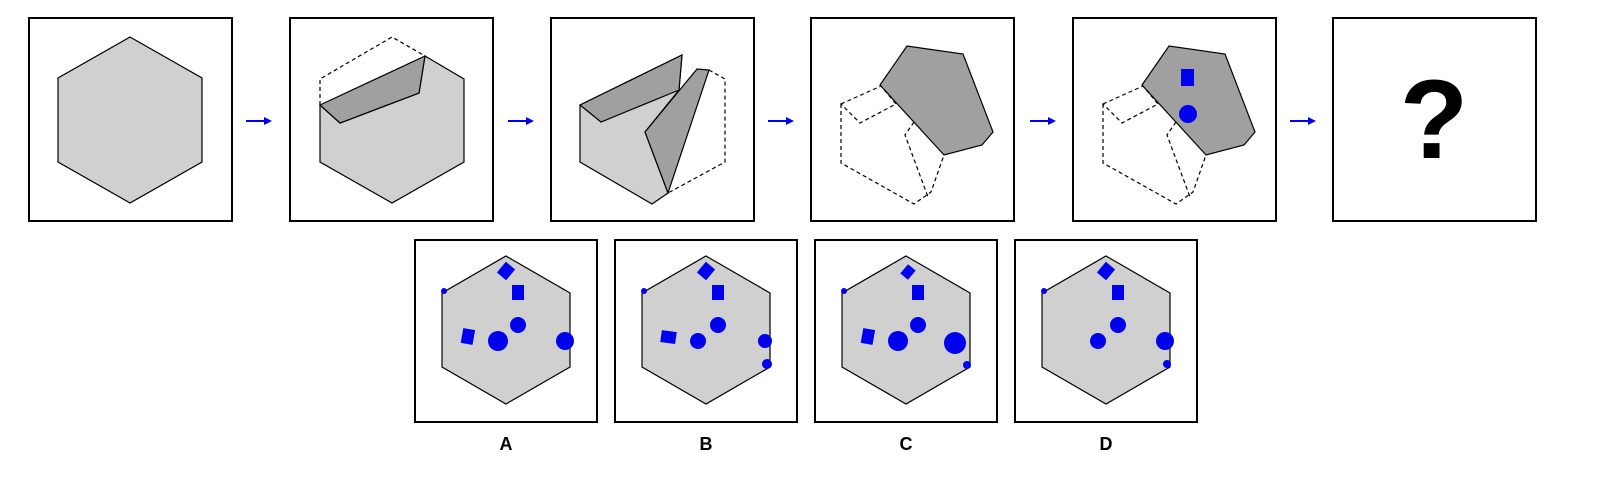 The width and height of the screenshot is (1610, 490). I want to click on panel-4-third-fold, so click(912, 119).